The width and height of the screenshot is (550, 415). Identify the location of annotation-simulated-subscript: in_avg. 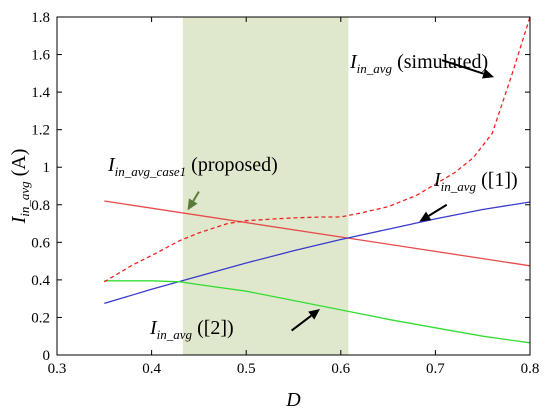
(375, 68).